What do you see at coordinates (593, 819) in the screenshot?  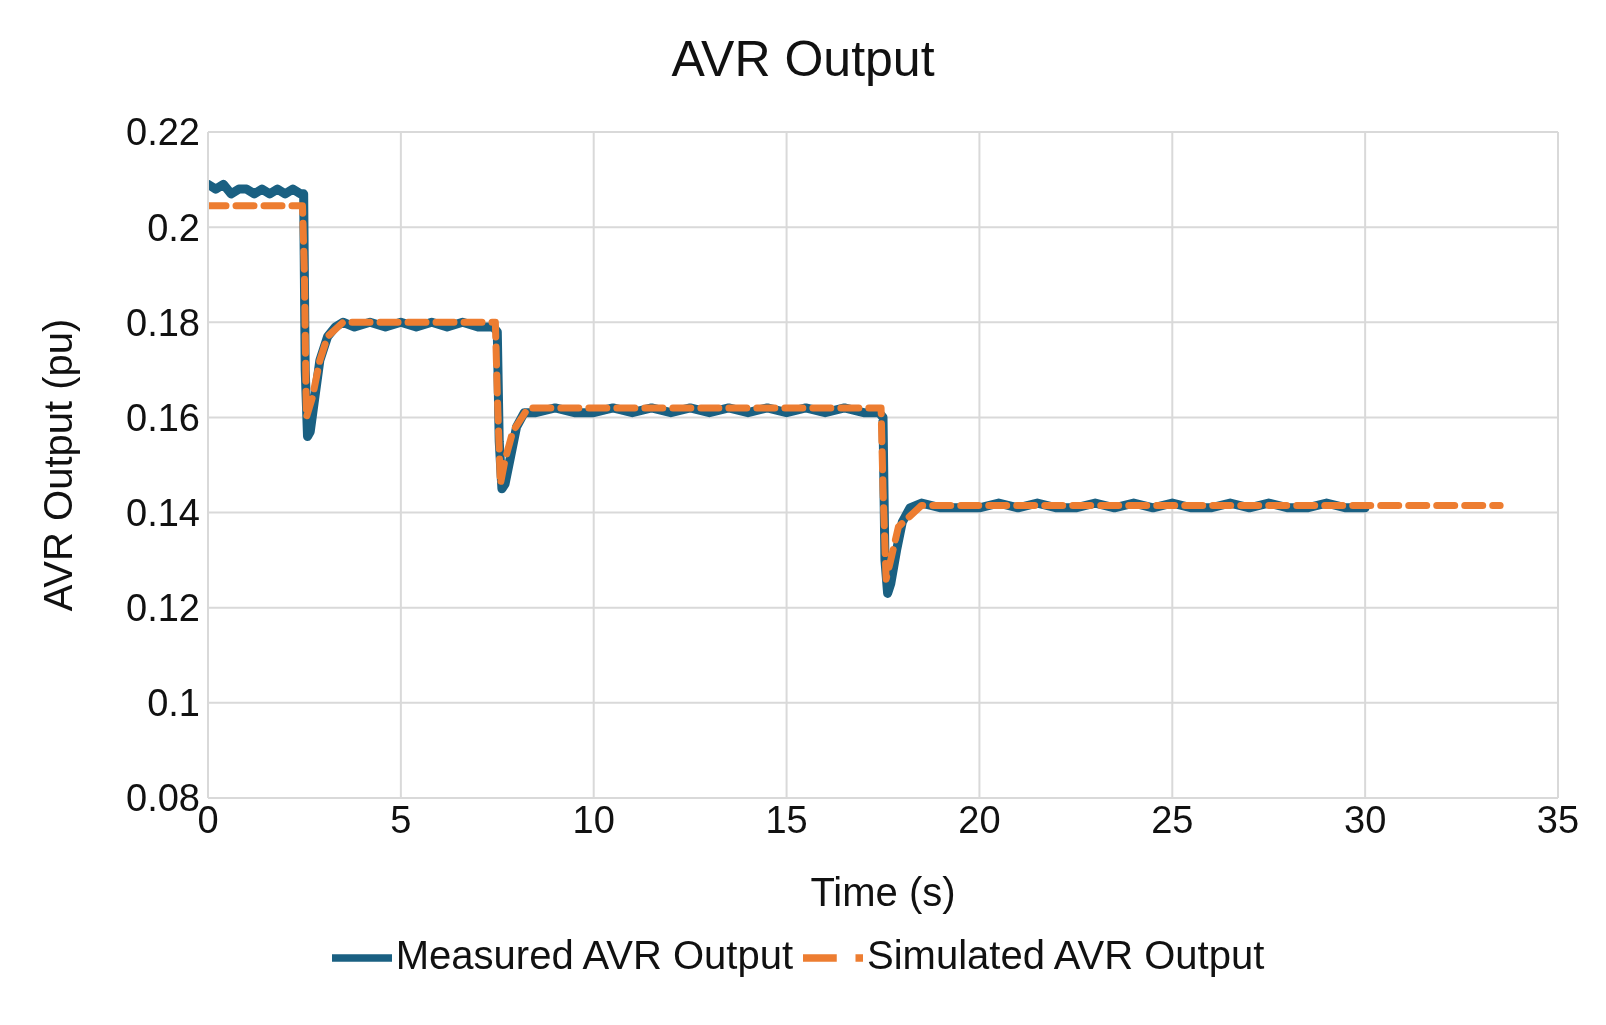 I see `x-tick-label: 10` at bounding box center [593, 819].